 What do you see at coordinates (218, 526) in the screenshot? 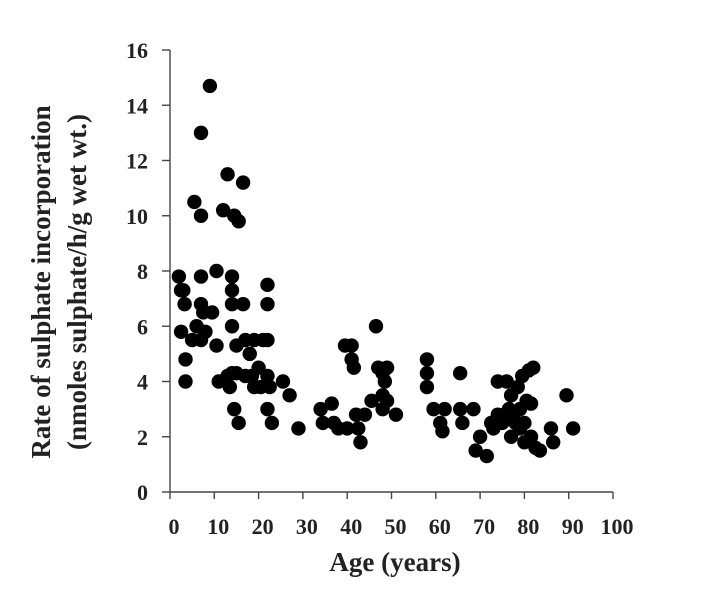
I see `x-tick-label: 10` at bounding box center [218, 526].